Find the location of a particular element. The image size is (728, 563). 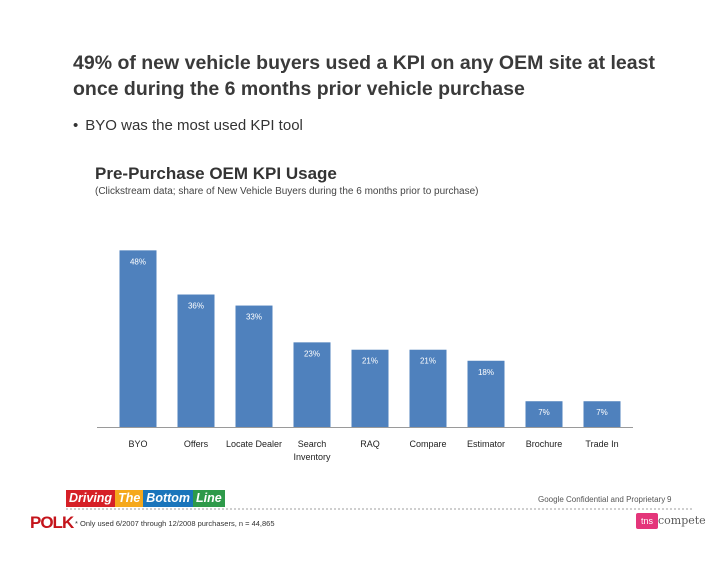

bullet-point: • BYO was the most used KPI tool is located at coordinates (188, 125).